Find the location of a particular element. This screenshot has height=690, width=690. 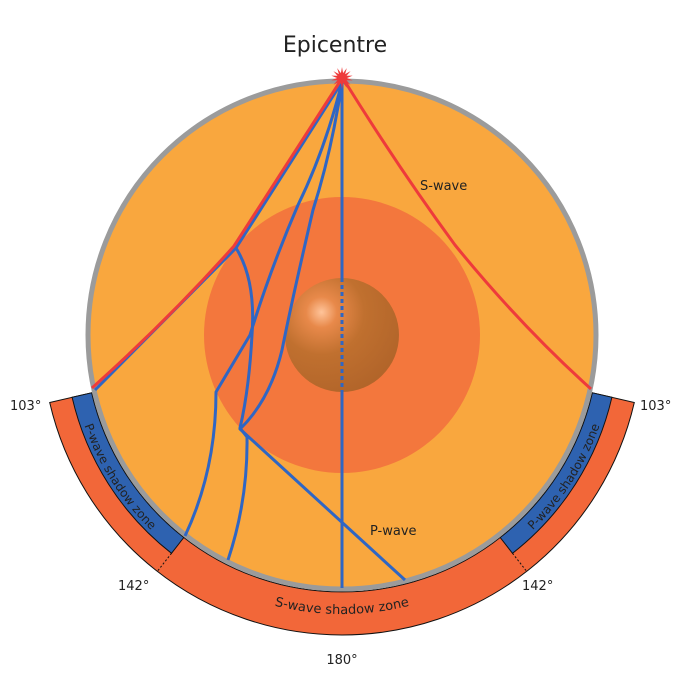

p-wave-shadow-zone-band-left is located at coordinates (128, 473).